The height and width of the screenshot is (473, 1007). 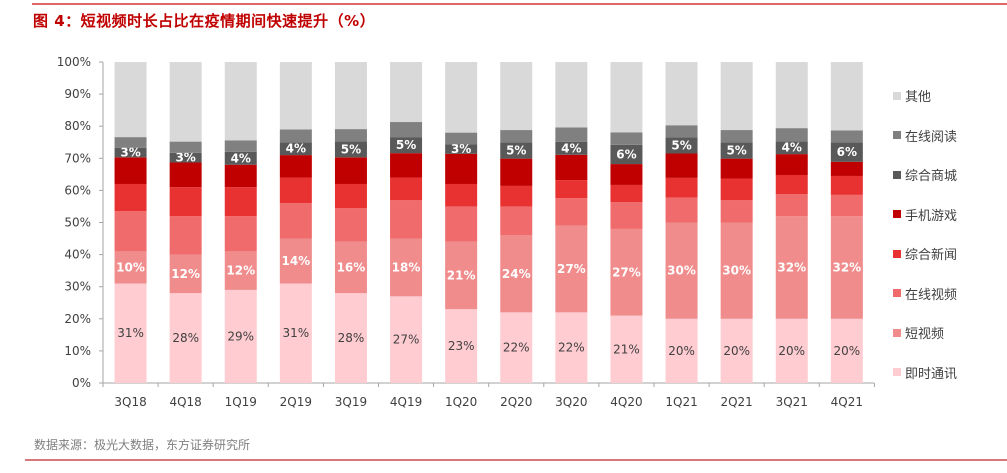 What do you see at coordinates (406, 402) in the screenshot?
I see `x-tick-label: 4Q19` at bounding box center [406, 402].